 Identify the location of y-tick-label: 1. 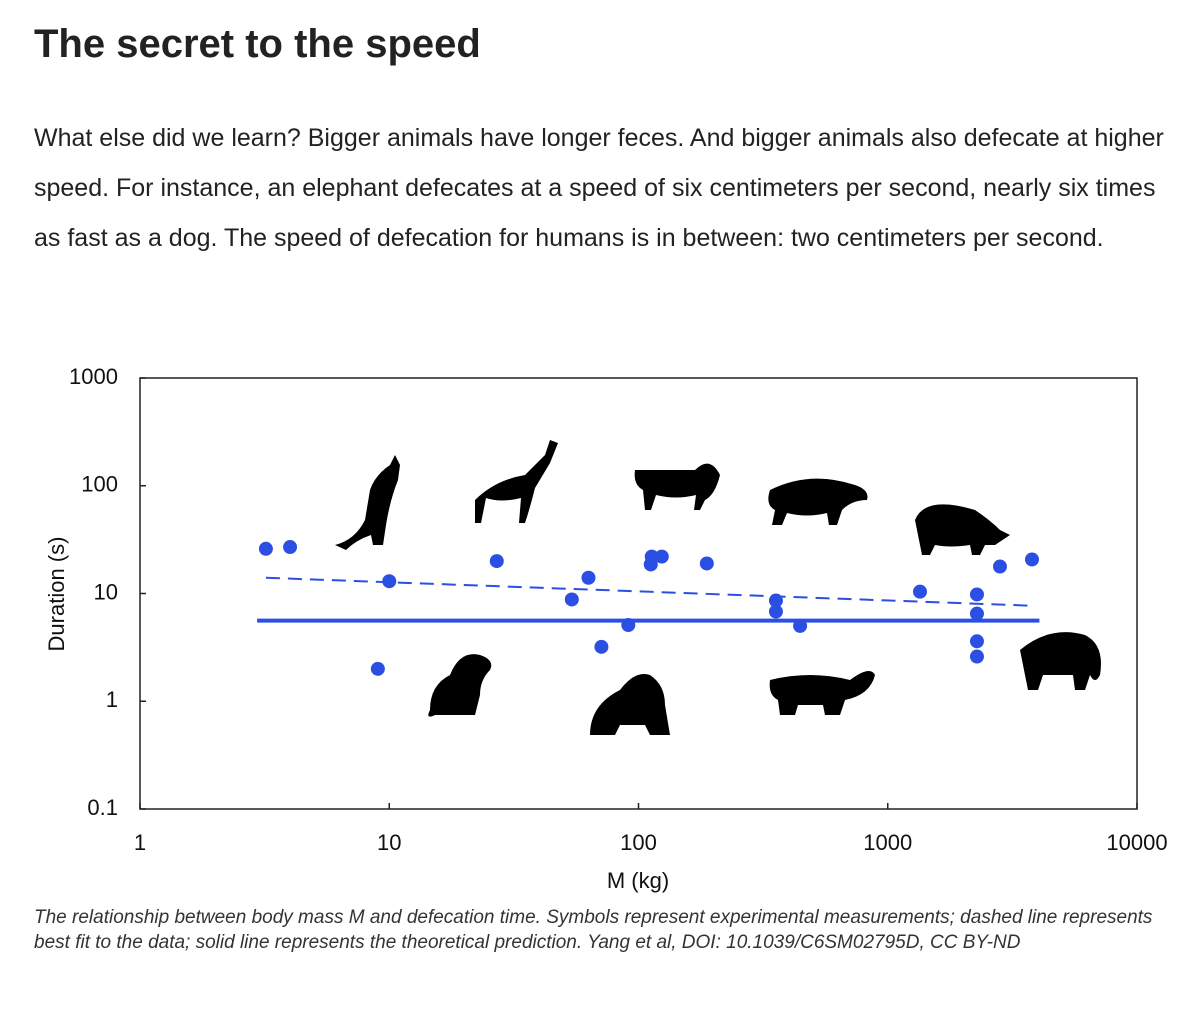
(112, 699).